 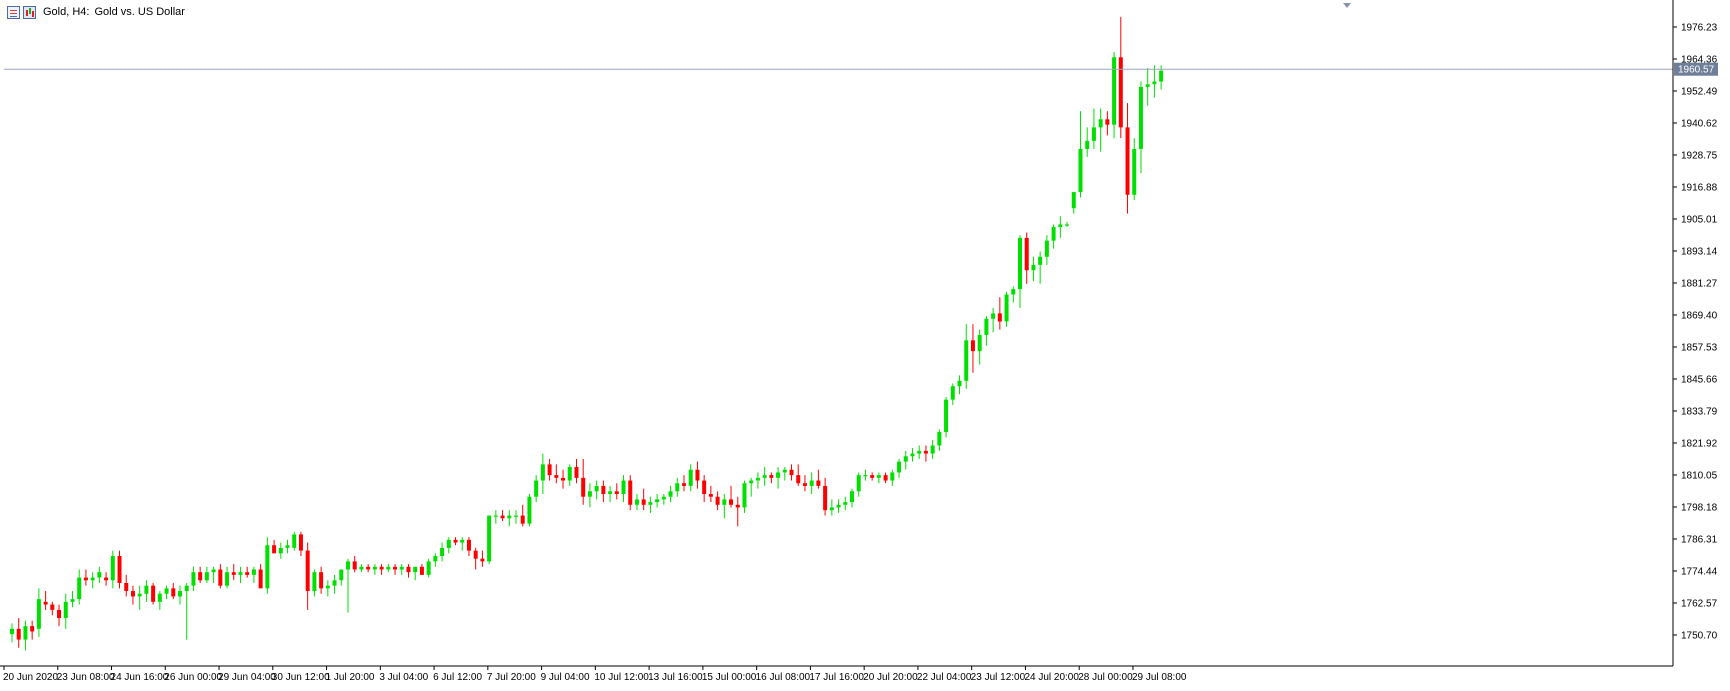 What do you see at coordinates (1699, 188) in the screenshot?
I see `price-axis-label: 1916.88` at bounding box center [1699, 188].